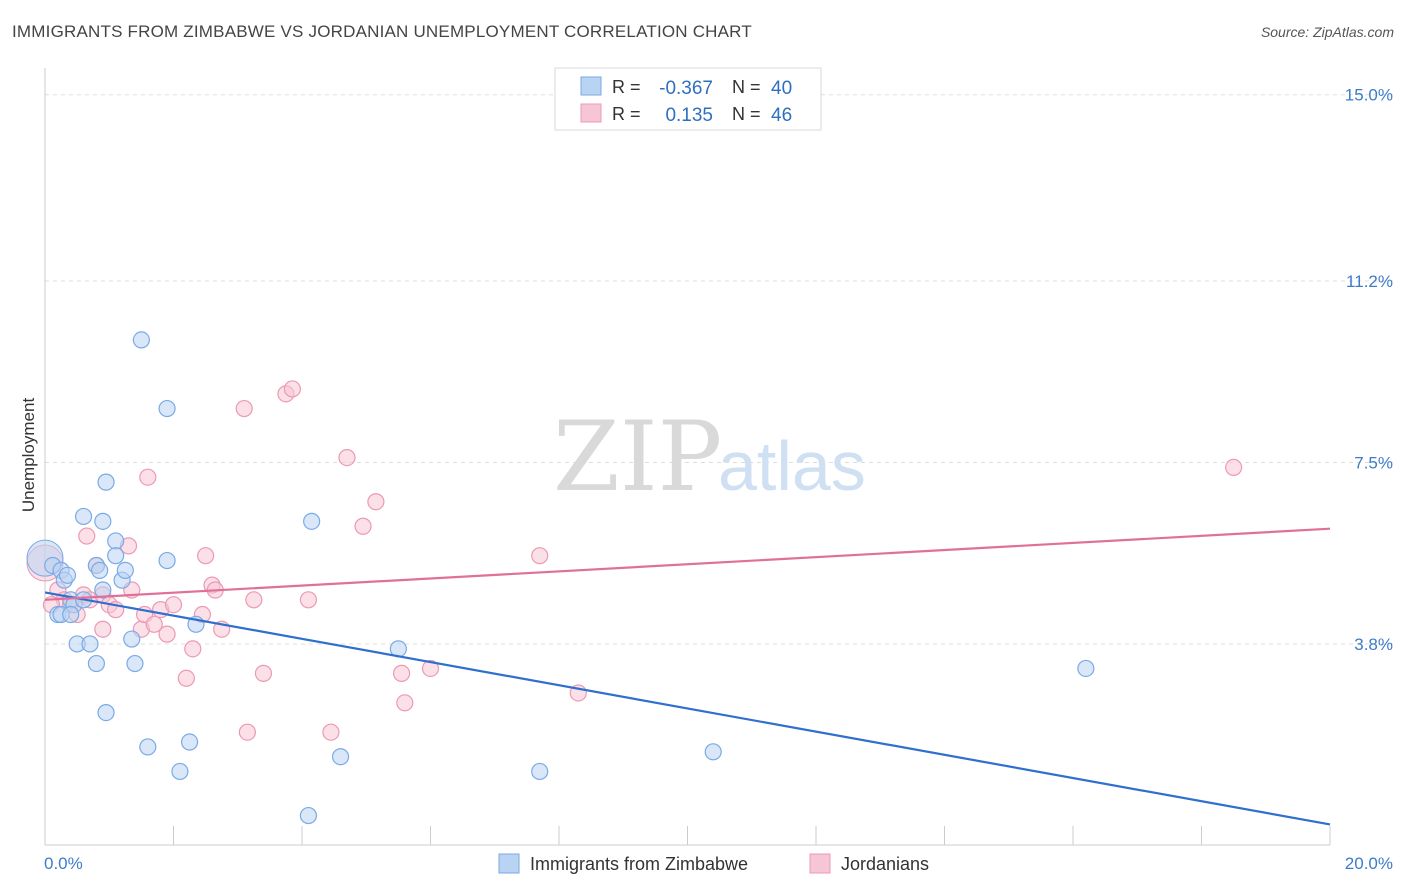 This screenshot has height=892, width=1406. Describe the element at coordinates (687, 564) in the screenshot. I see `jordanians-trend-line` at that location.